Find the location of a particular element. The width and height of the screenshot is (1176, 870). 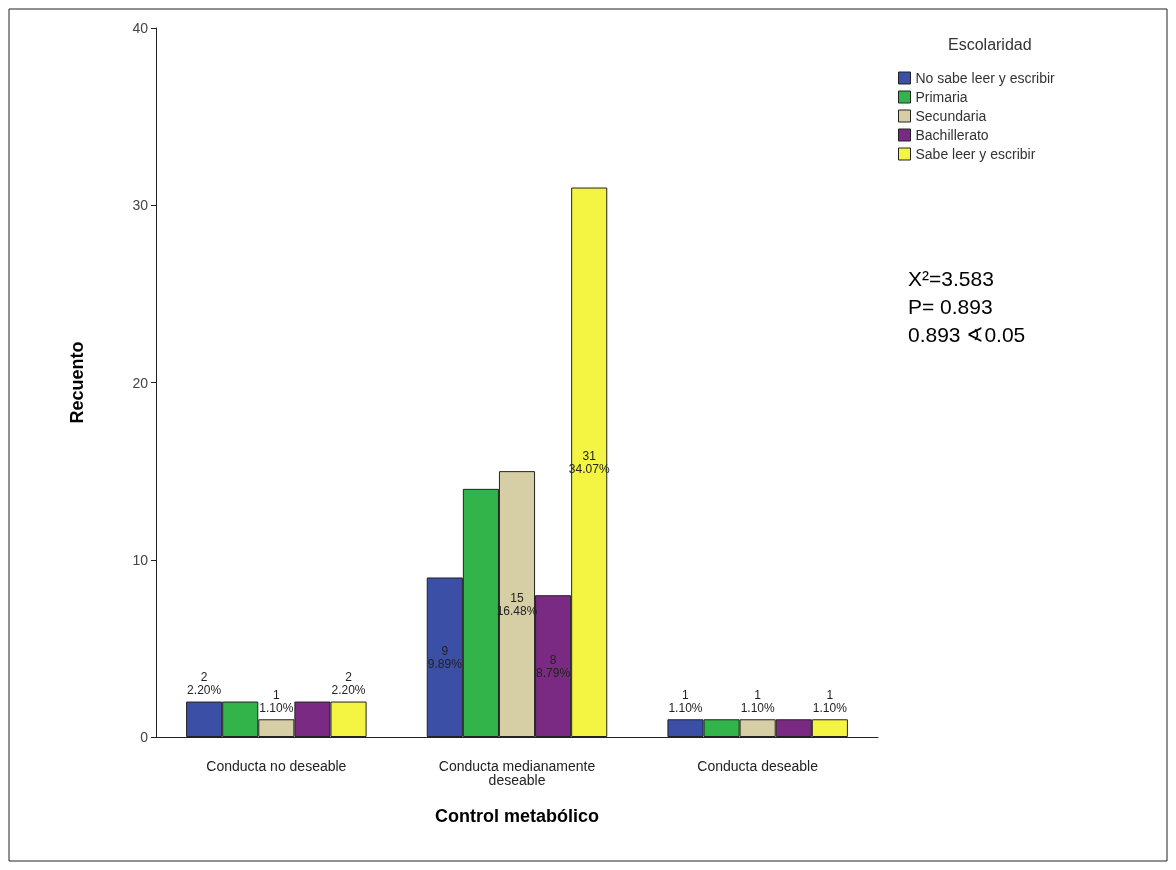

legend-label: No sabe leer y escribir is located at coordinates (985, 78).